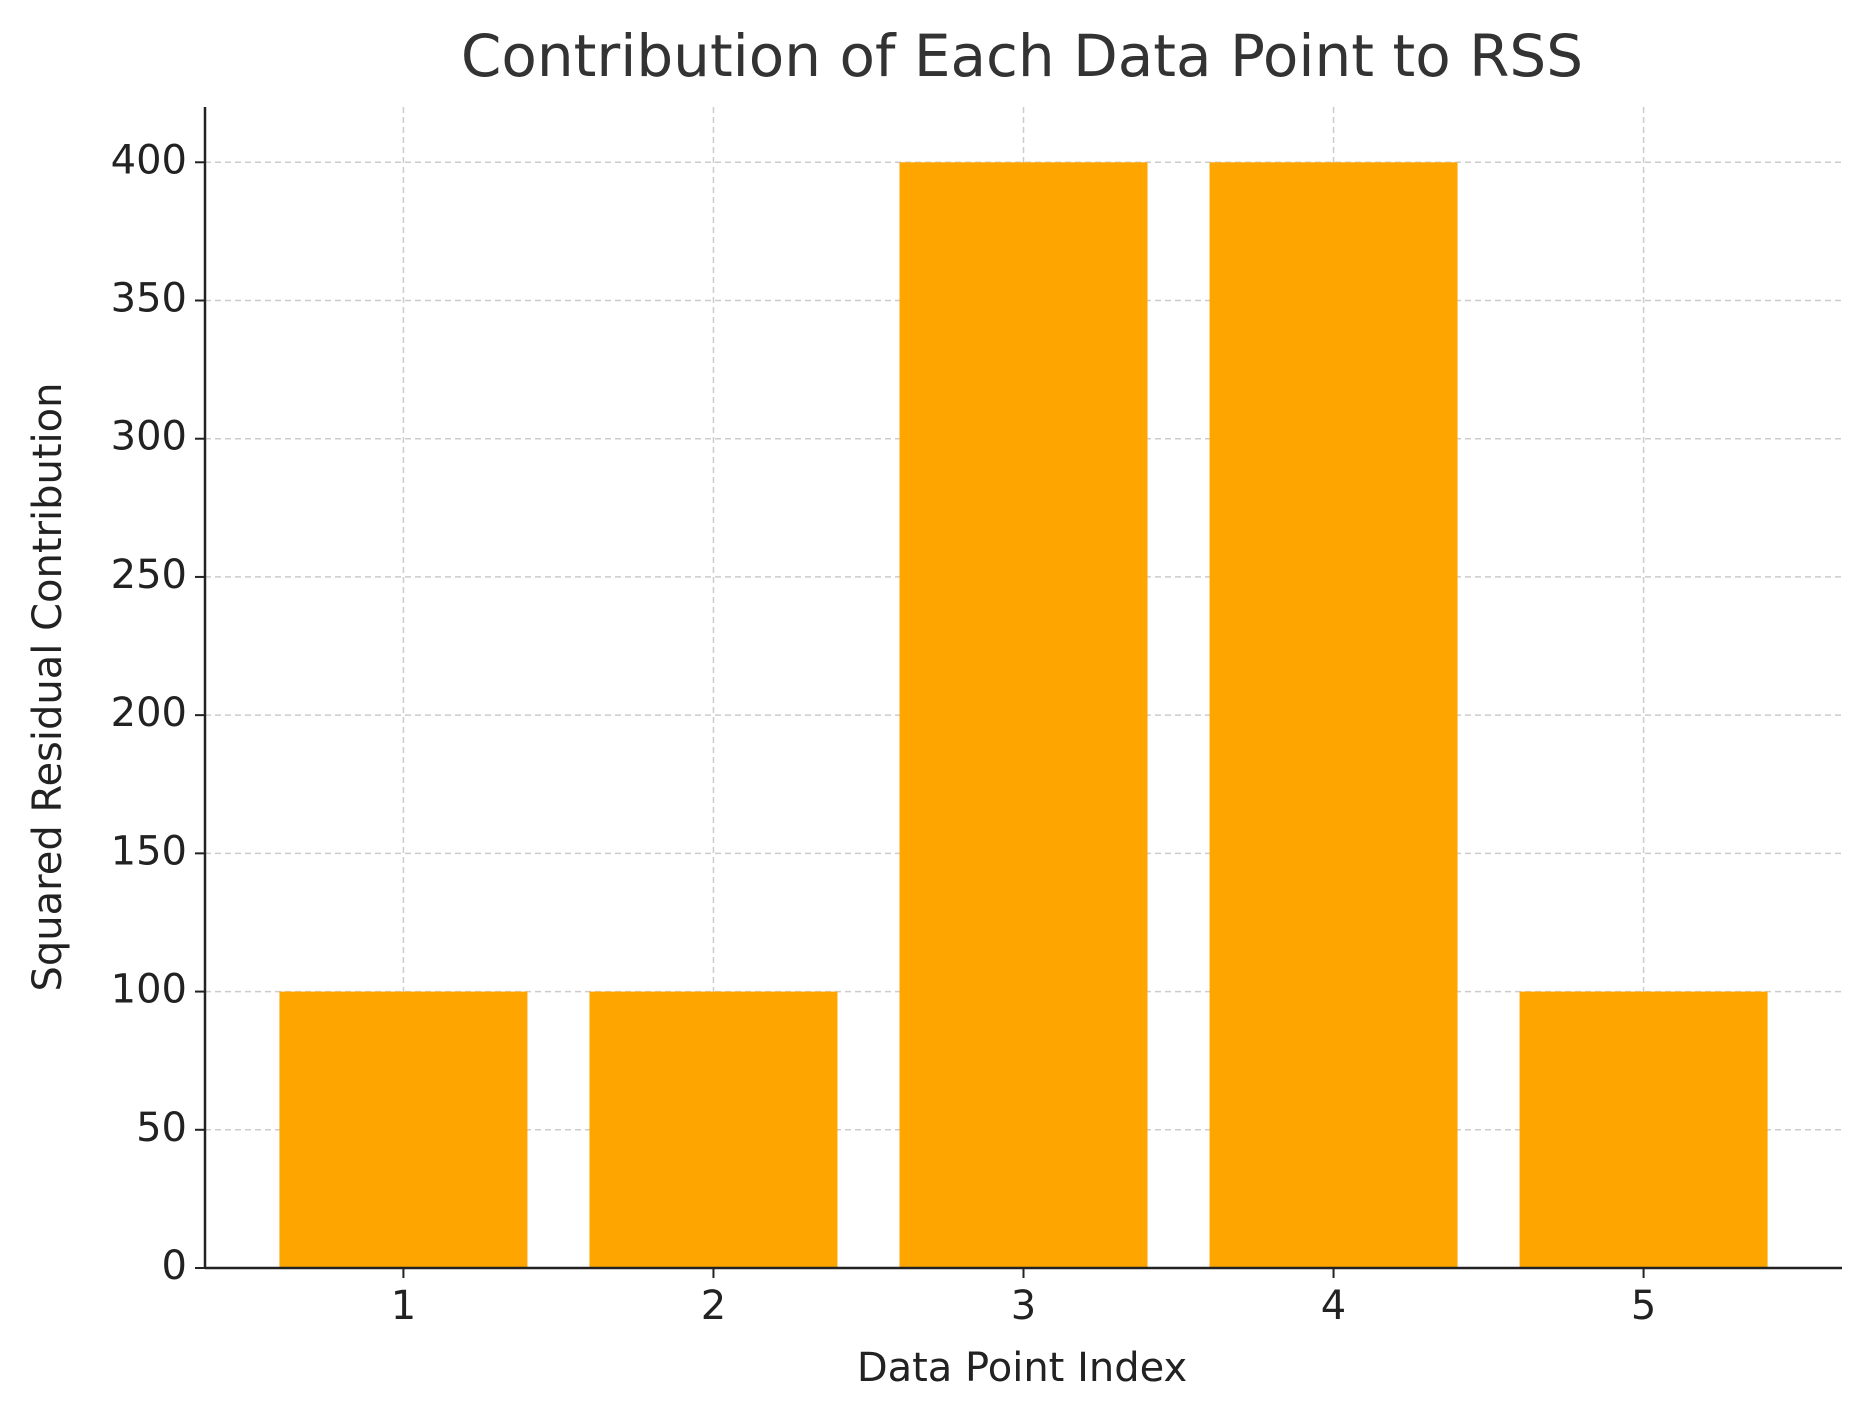  What do you see at coordinates (1022, 56) in the screenshot?
I see `chart-title: Contribution of Each Data Point to RSS` at bounding box center [1022, 56].